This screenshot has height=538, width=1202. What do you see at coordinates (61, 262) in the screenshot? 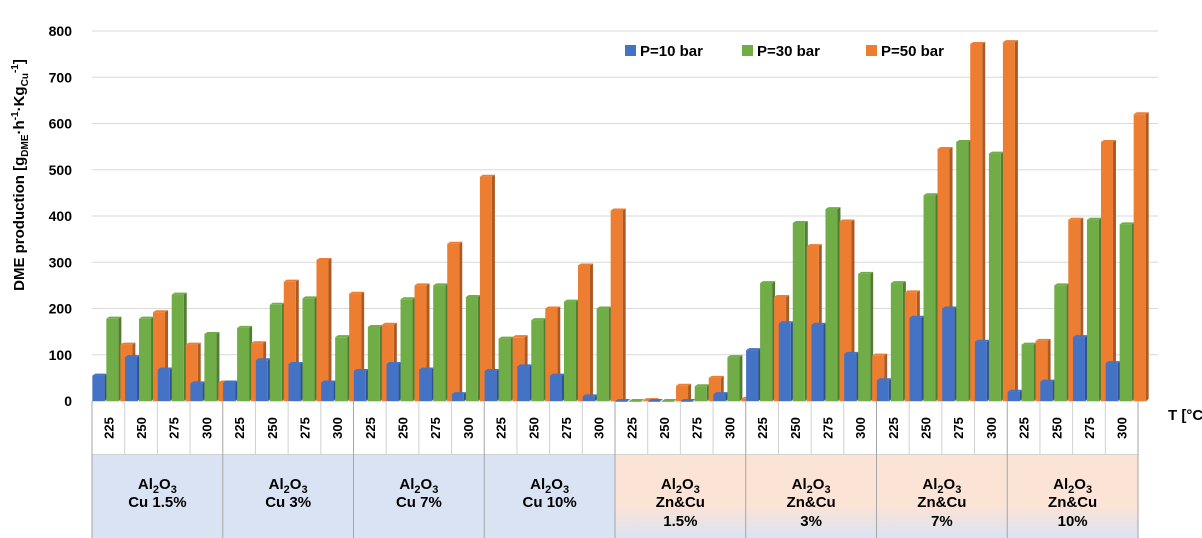
I see `y-tick-label: 300` at bounding box center [61, 262].